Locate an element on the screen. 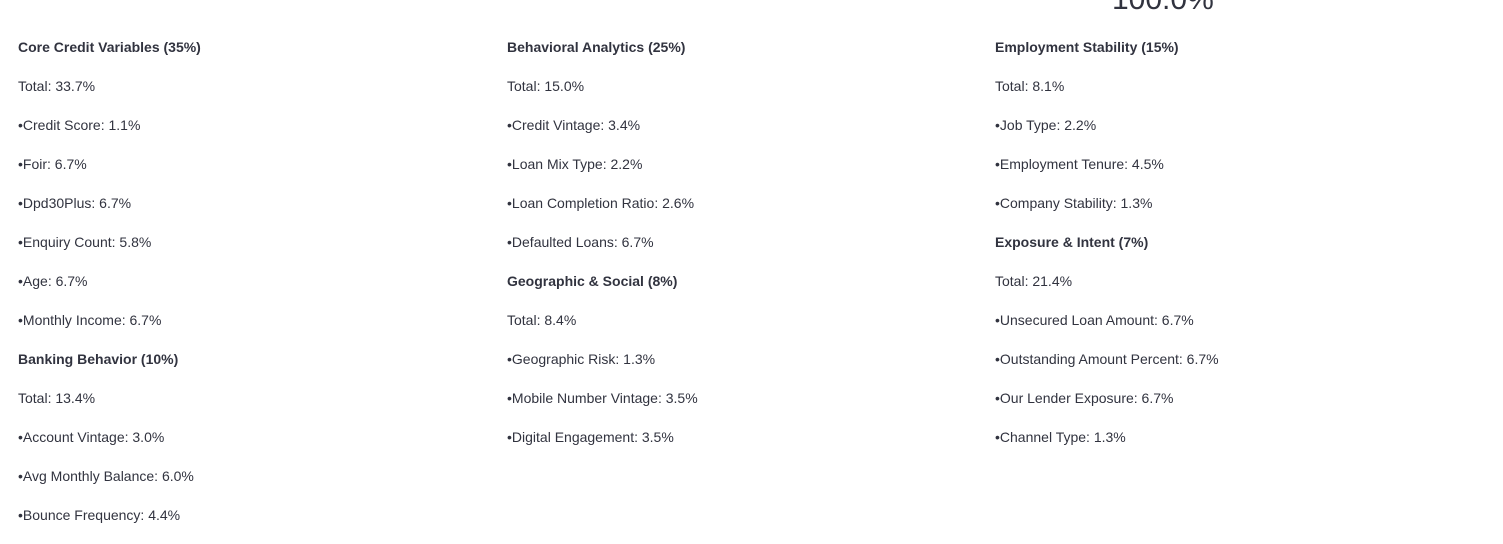 The height and width of the screenshot is (544, 1503). item-our-lender-exposure: Our Lender Exposure: 6.7% is located at coordinates (1230, 407).